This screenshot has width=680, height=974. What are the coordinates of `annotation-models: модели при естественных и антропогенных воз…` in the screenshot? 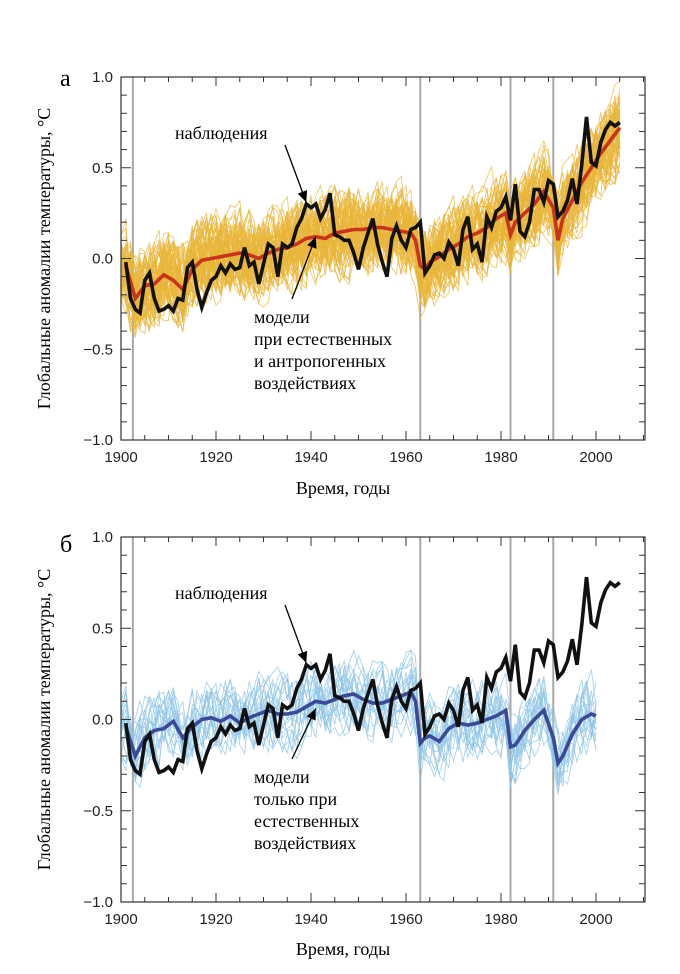 It's located at (323, 350).